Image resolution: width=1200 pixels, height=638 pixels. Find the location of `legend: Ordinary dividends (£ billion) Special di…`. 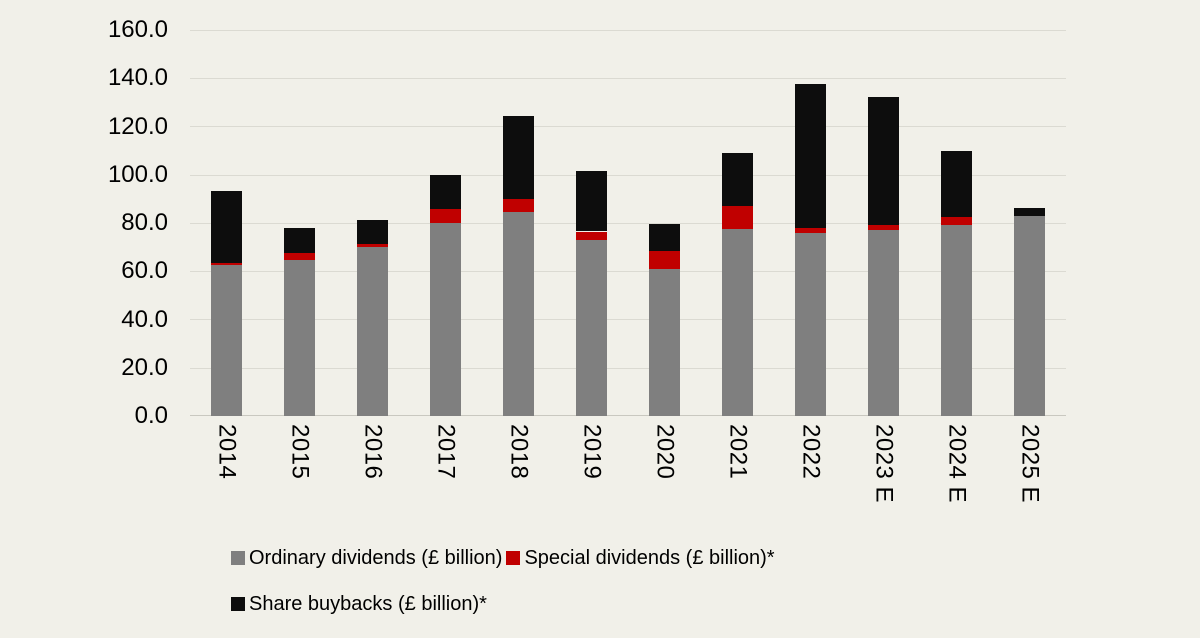

legend: Ordinary dividends (£ billion) Special di… is located at coordinates (505, 591).